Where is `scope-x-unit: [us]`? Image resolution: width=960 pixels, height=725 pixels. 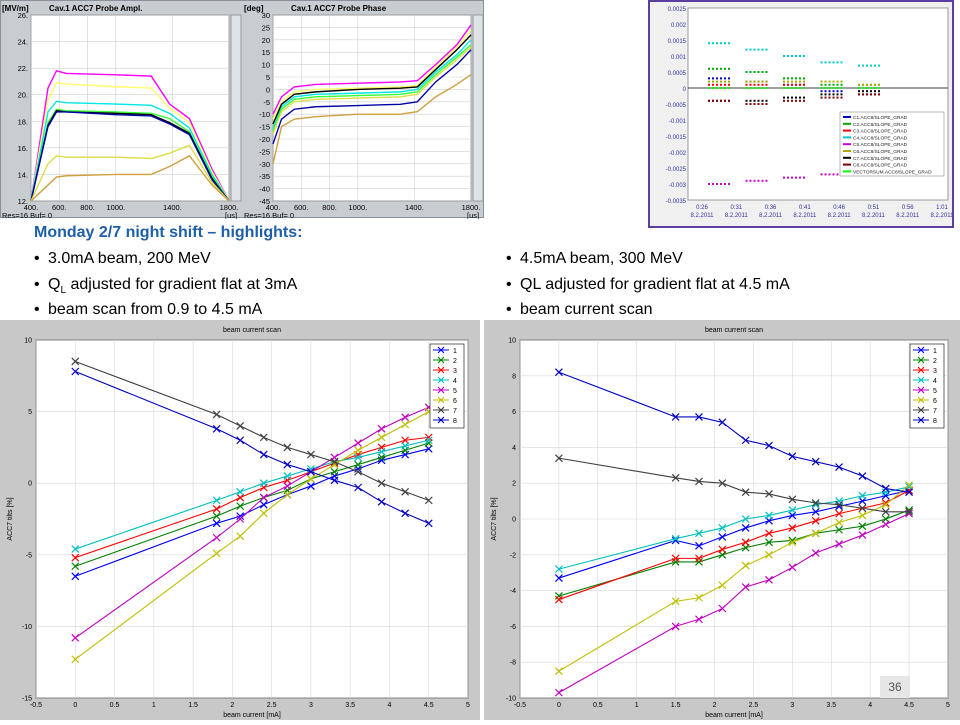 scope-x-unit: [us] is located at coordinates (473, 215).